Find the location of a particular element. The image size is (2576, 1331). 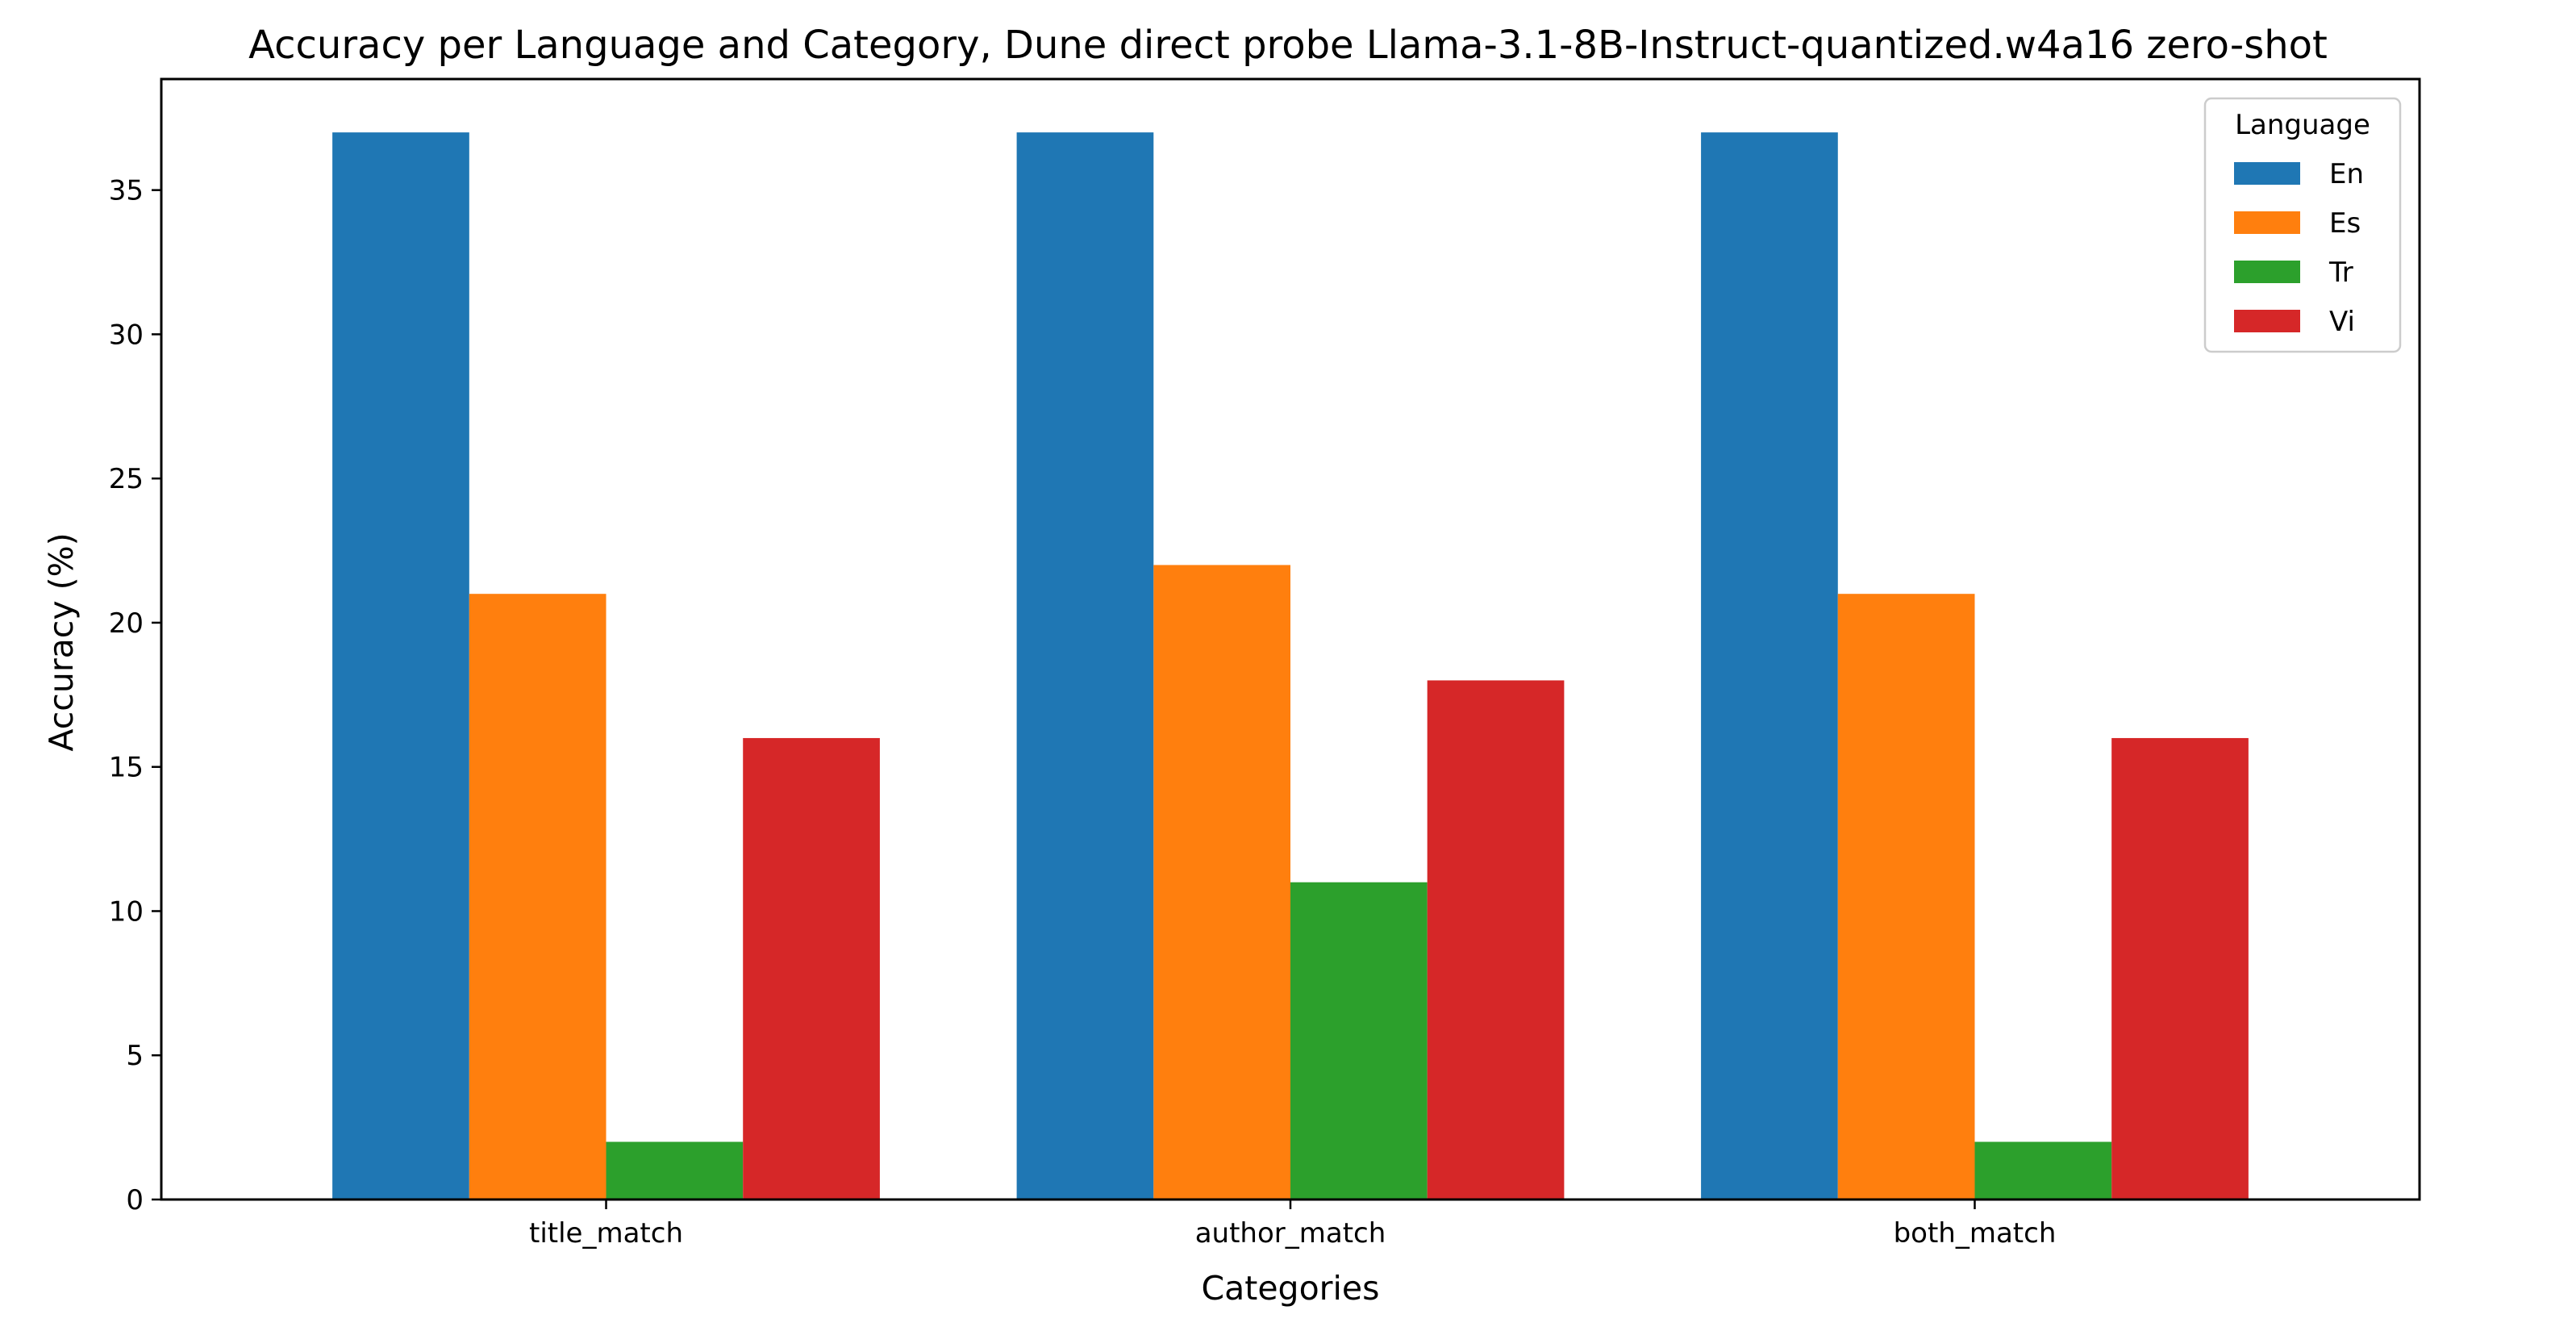

bar-es-author_match is located at coordinates (1221, 883).